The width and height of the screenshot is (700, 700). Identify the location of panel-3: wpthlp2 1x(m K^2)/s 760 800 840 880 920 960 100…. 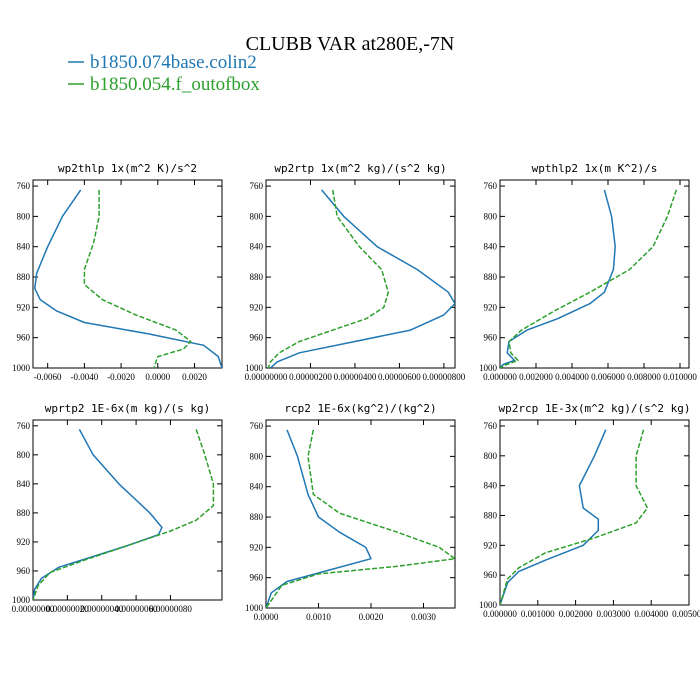
(588, 272).